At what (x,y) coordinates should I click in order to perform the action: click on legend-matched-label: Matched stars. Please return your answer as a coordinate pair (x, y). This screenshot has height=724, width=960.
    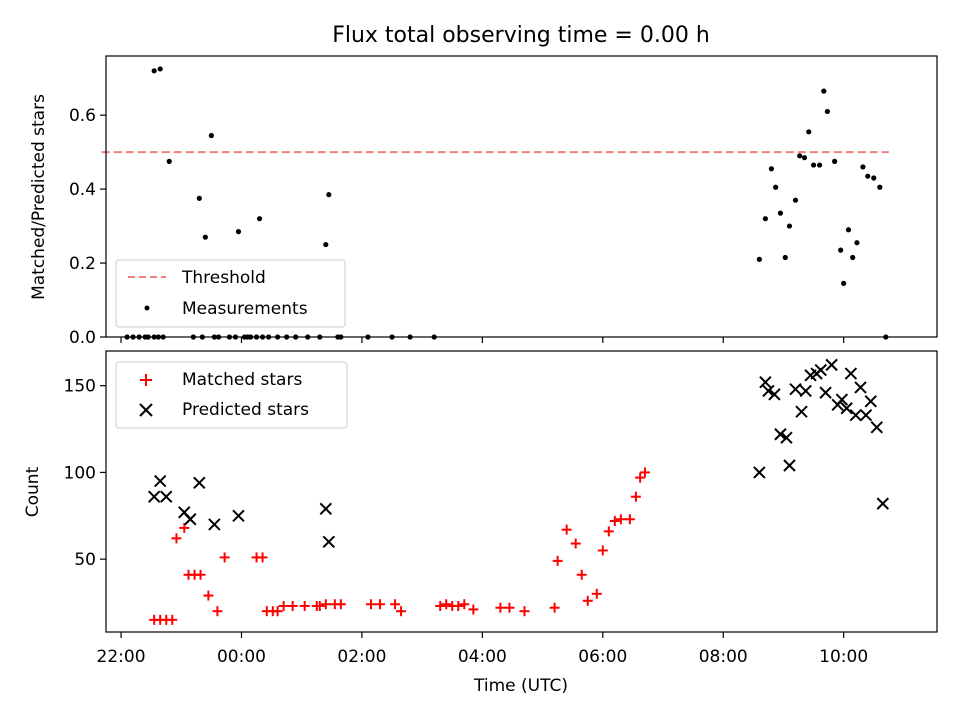
    Looking at the image, I should click on (242, 380).